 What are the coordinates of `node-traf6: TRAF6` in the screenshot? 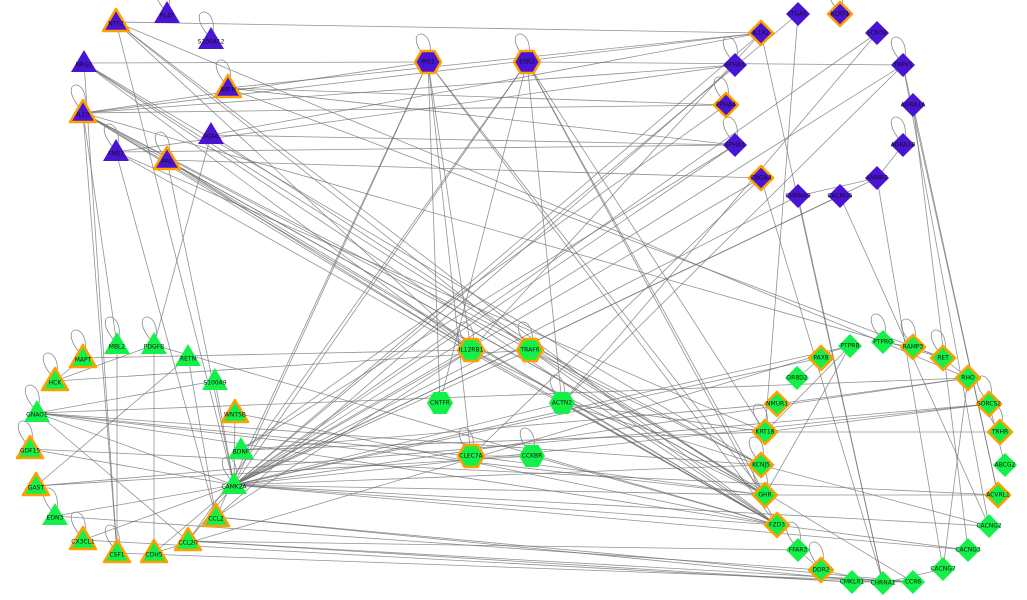 It's located at (530, 350).